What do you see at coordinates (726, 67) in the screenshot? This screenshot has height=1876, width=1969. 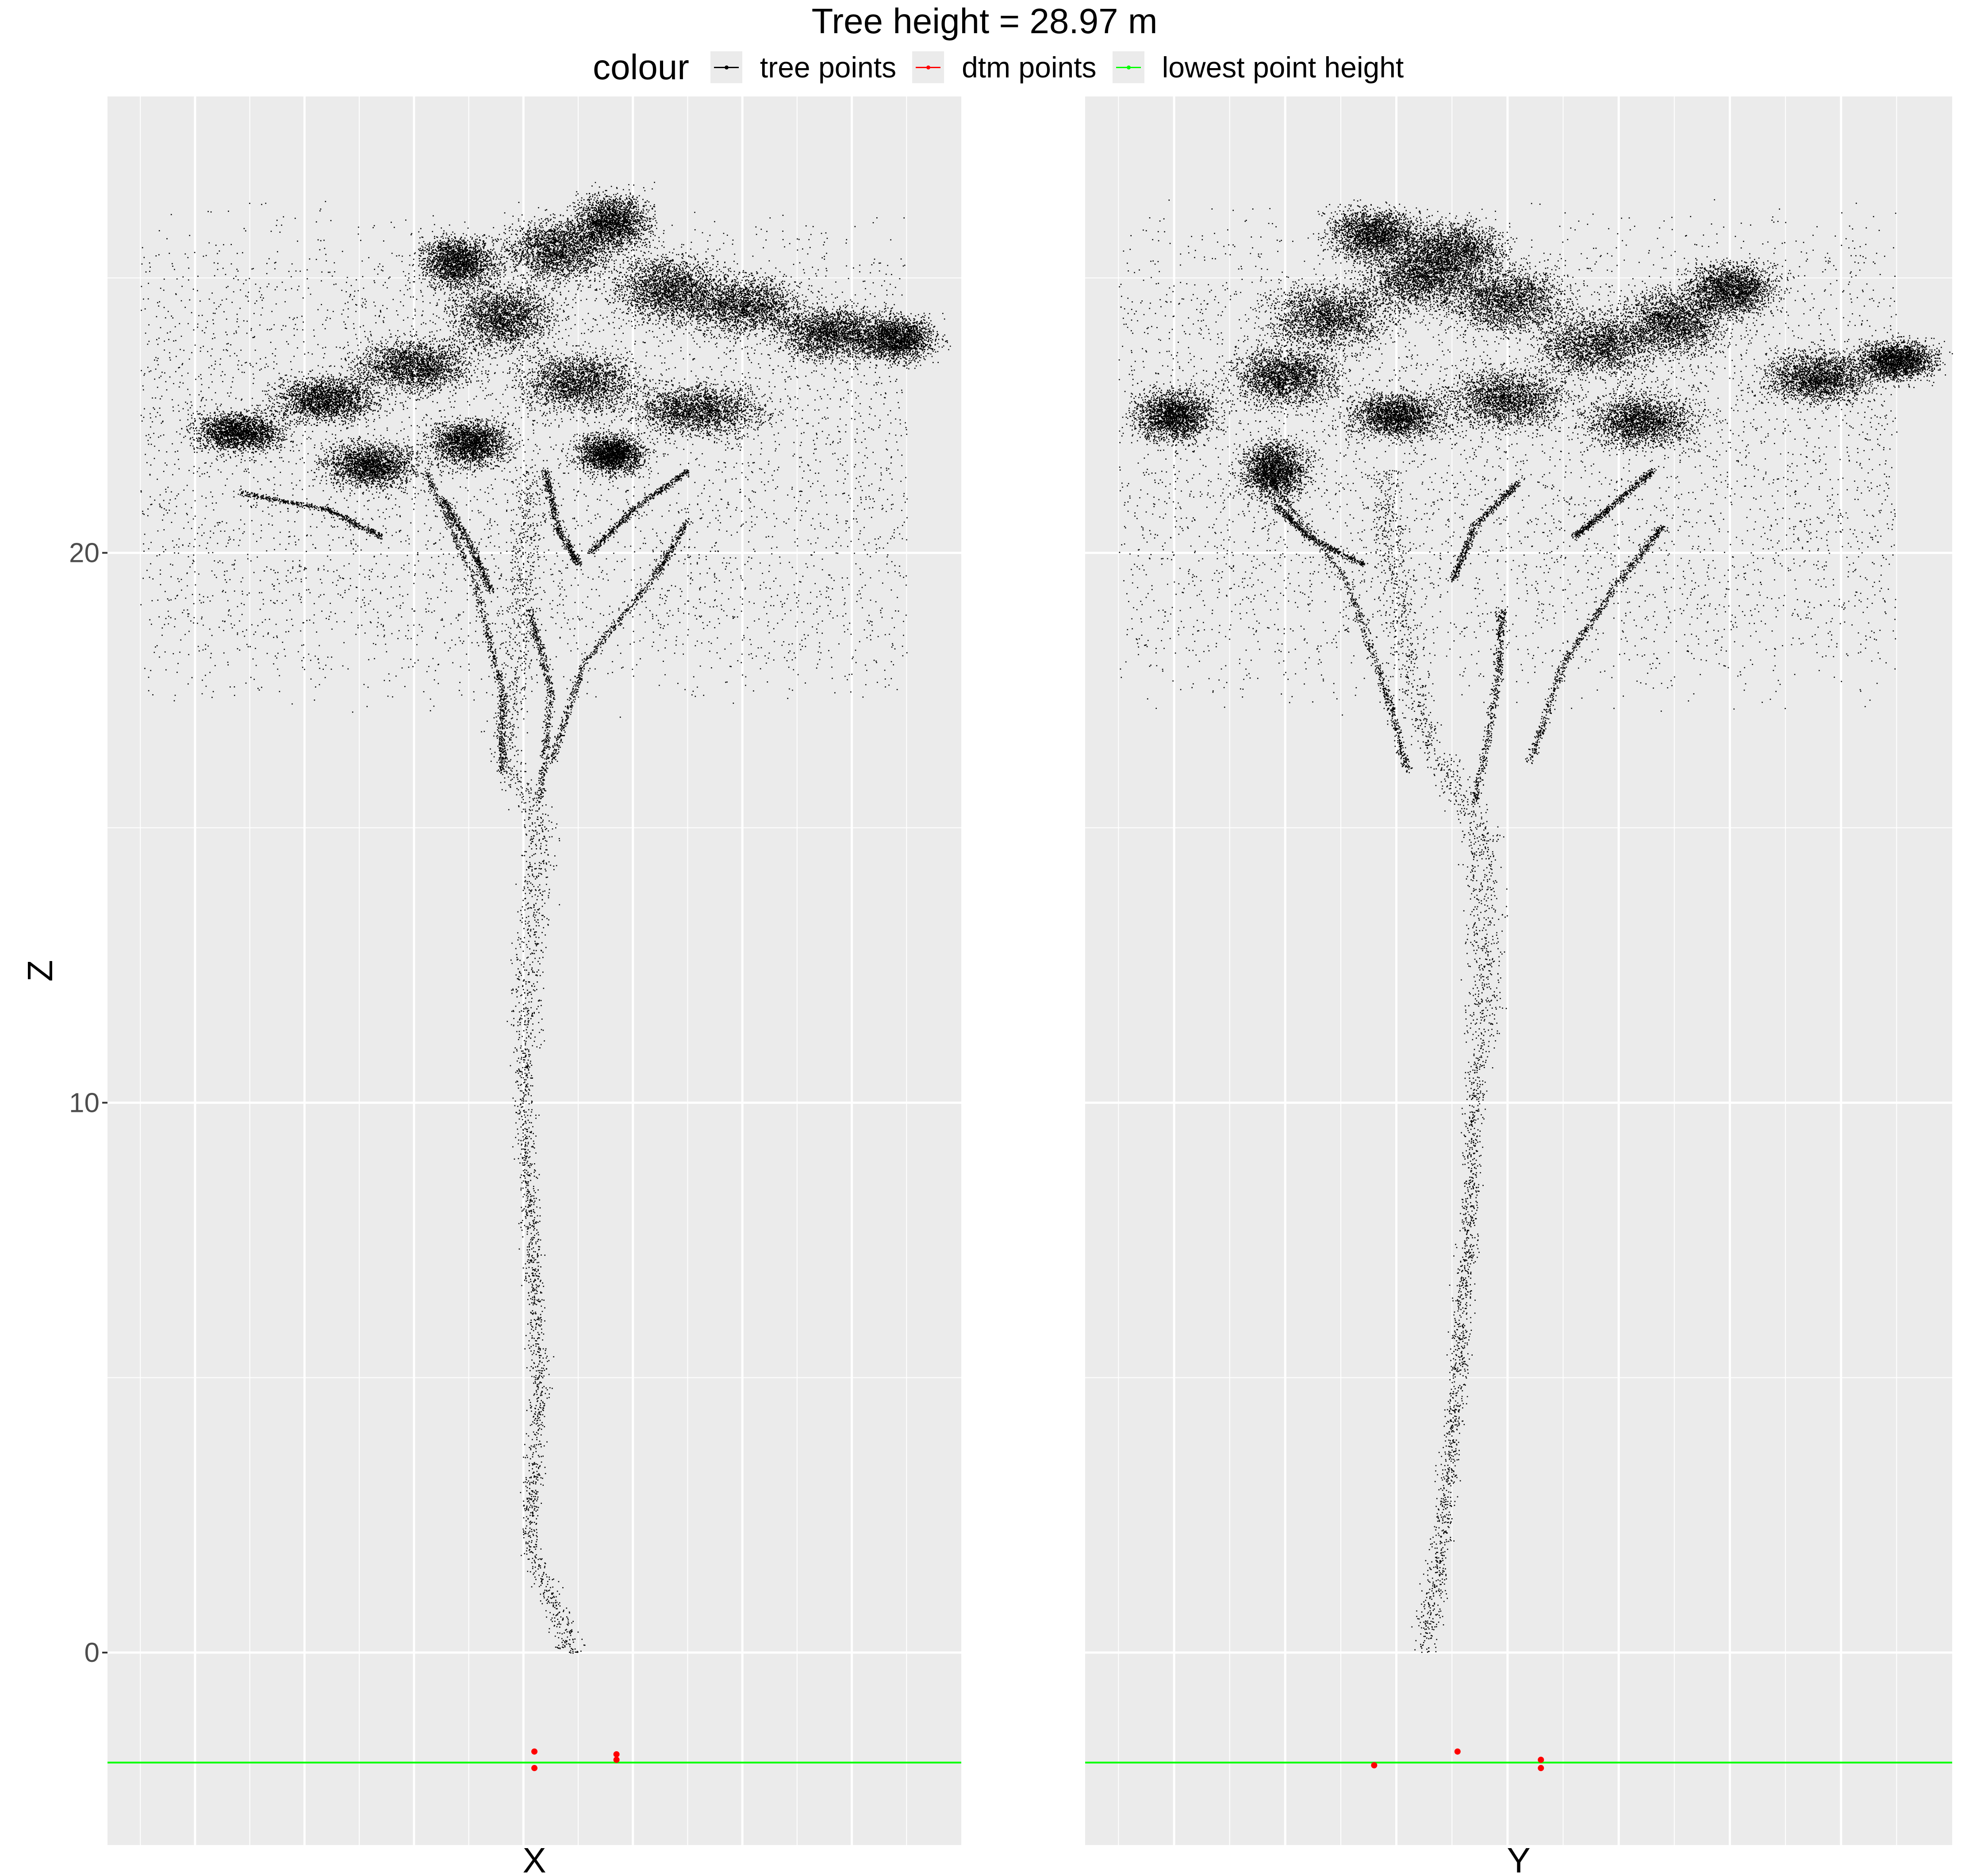 I see `legend-key-tree-points` at bounding box center [726, 67].